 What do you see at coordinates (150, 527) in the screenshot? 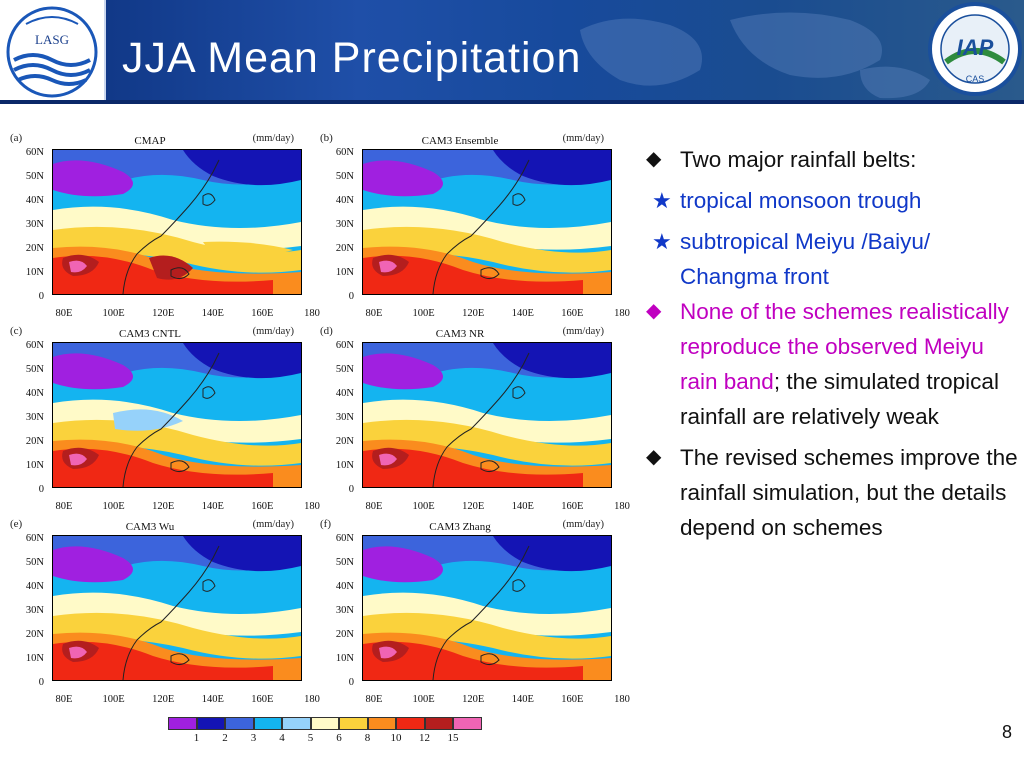
I see `panel-title: CAM3 Wu` at bounding box center [150, 527].